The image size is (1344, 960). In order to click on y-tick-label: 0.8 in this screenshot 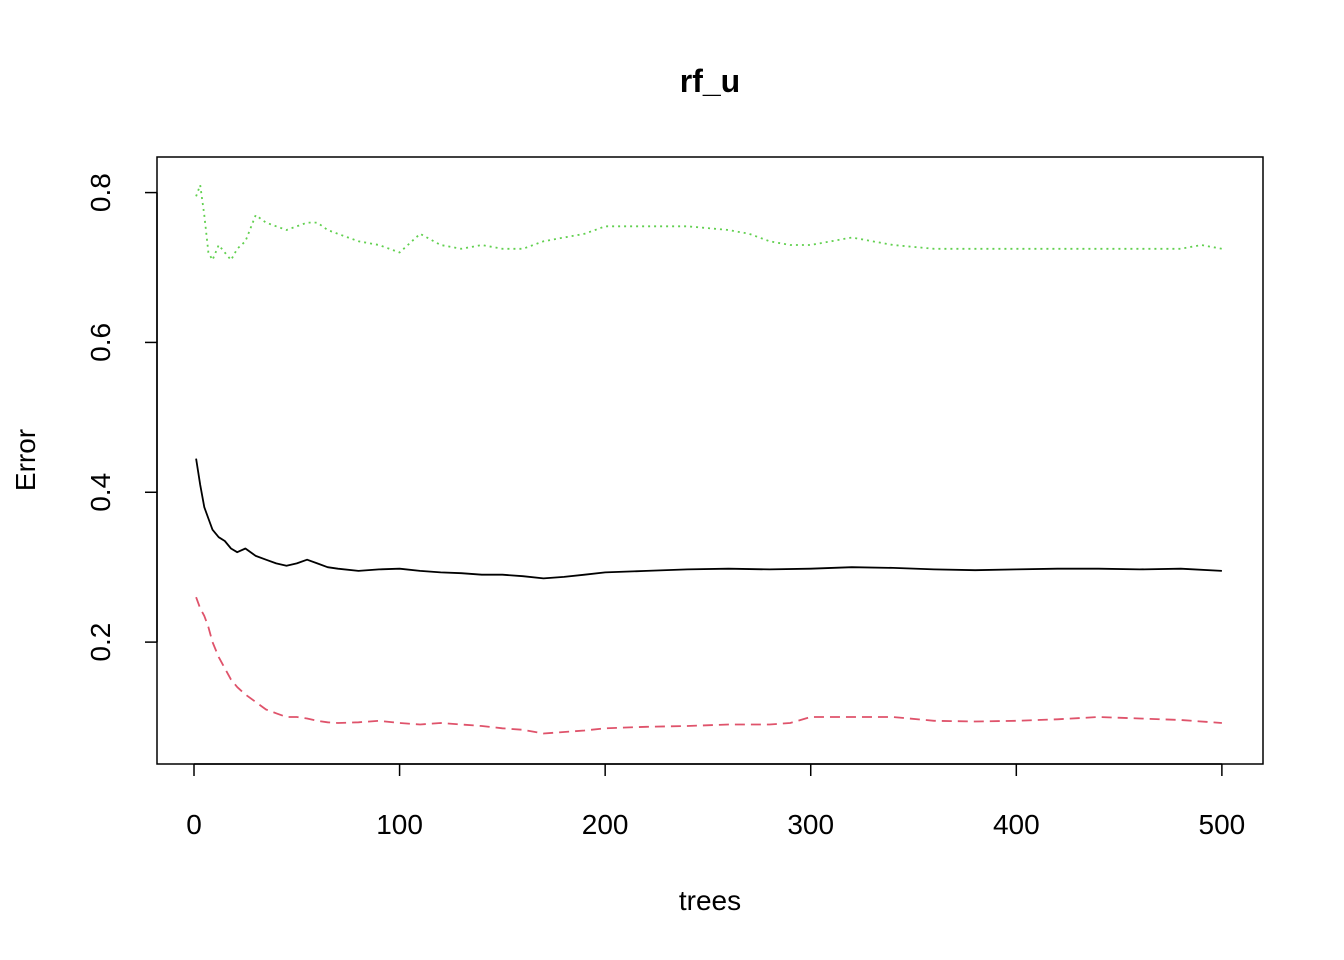, I will do `click(100, 192)`.